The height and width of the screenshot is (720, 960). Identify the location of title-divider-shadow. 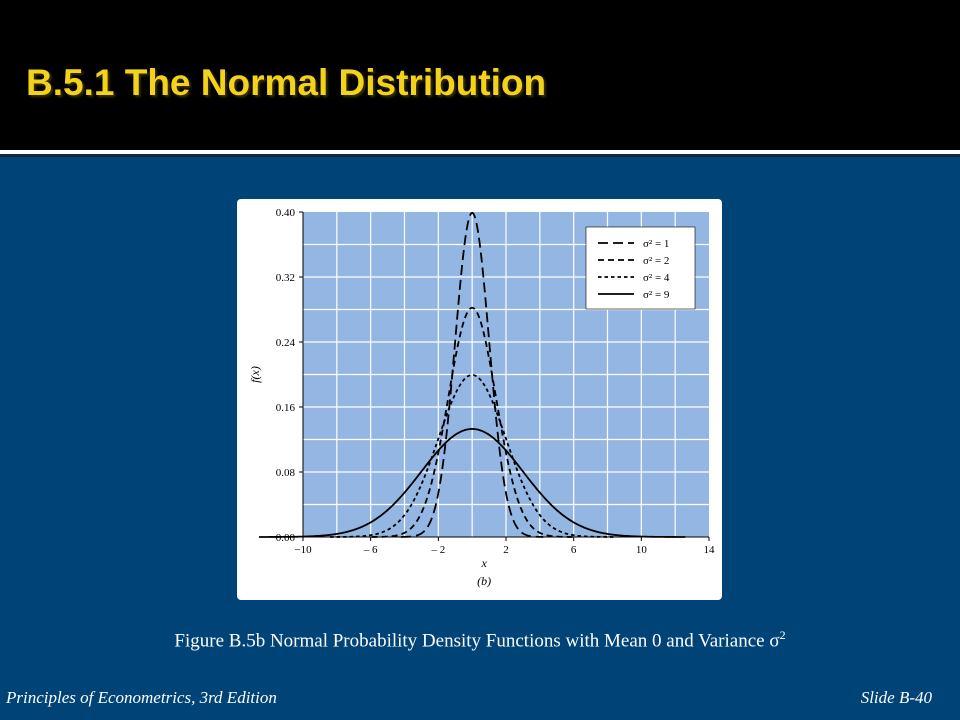
(480, 155).